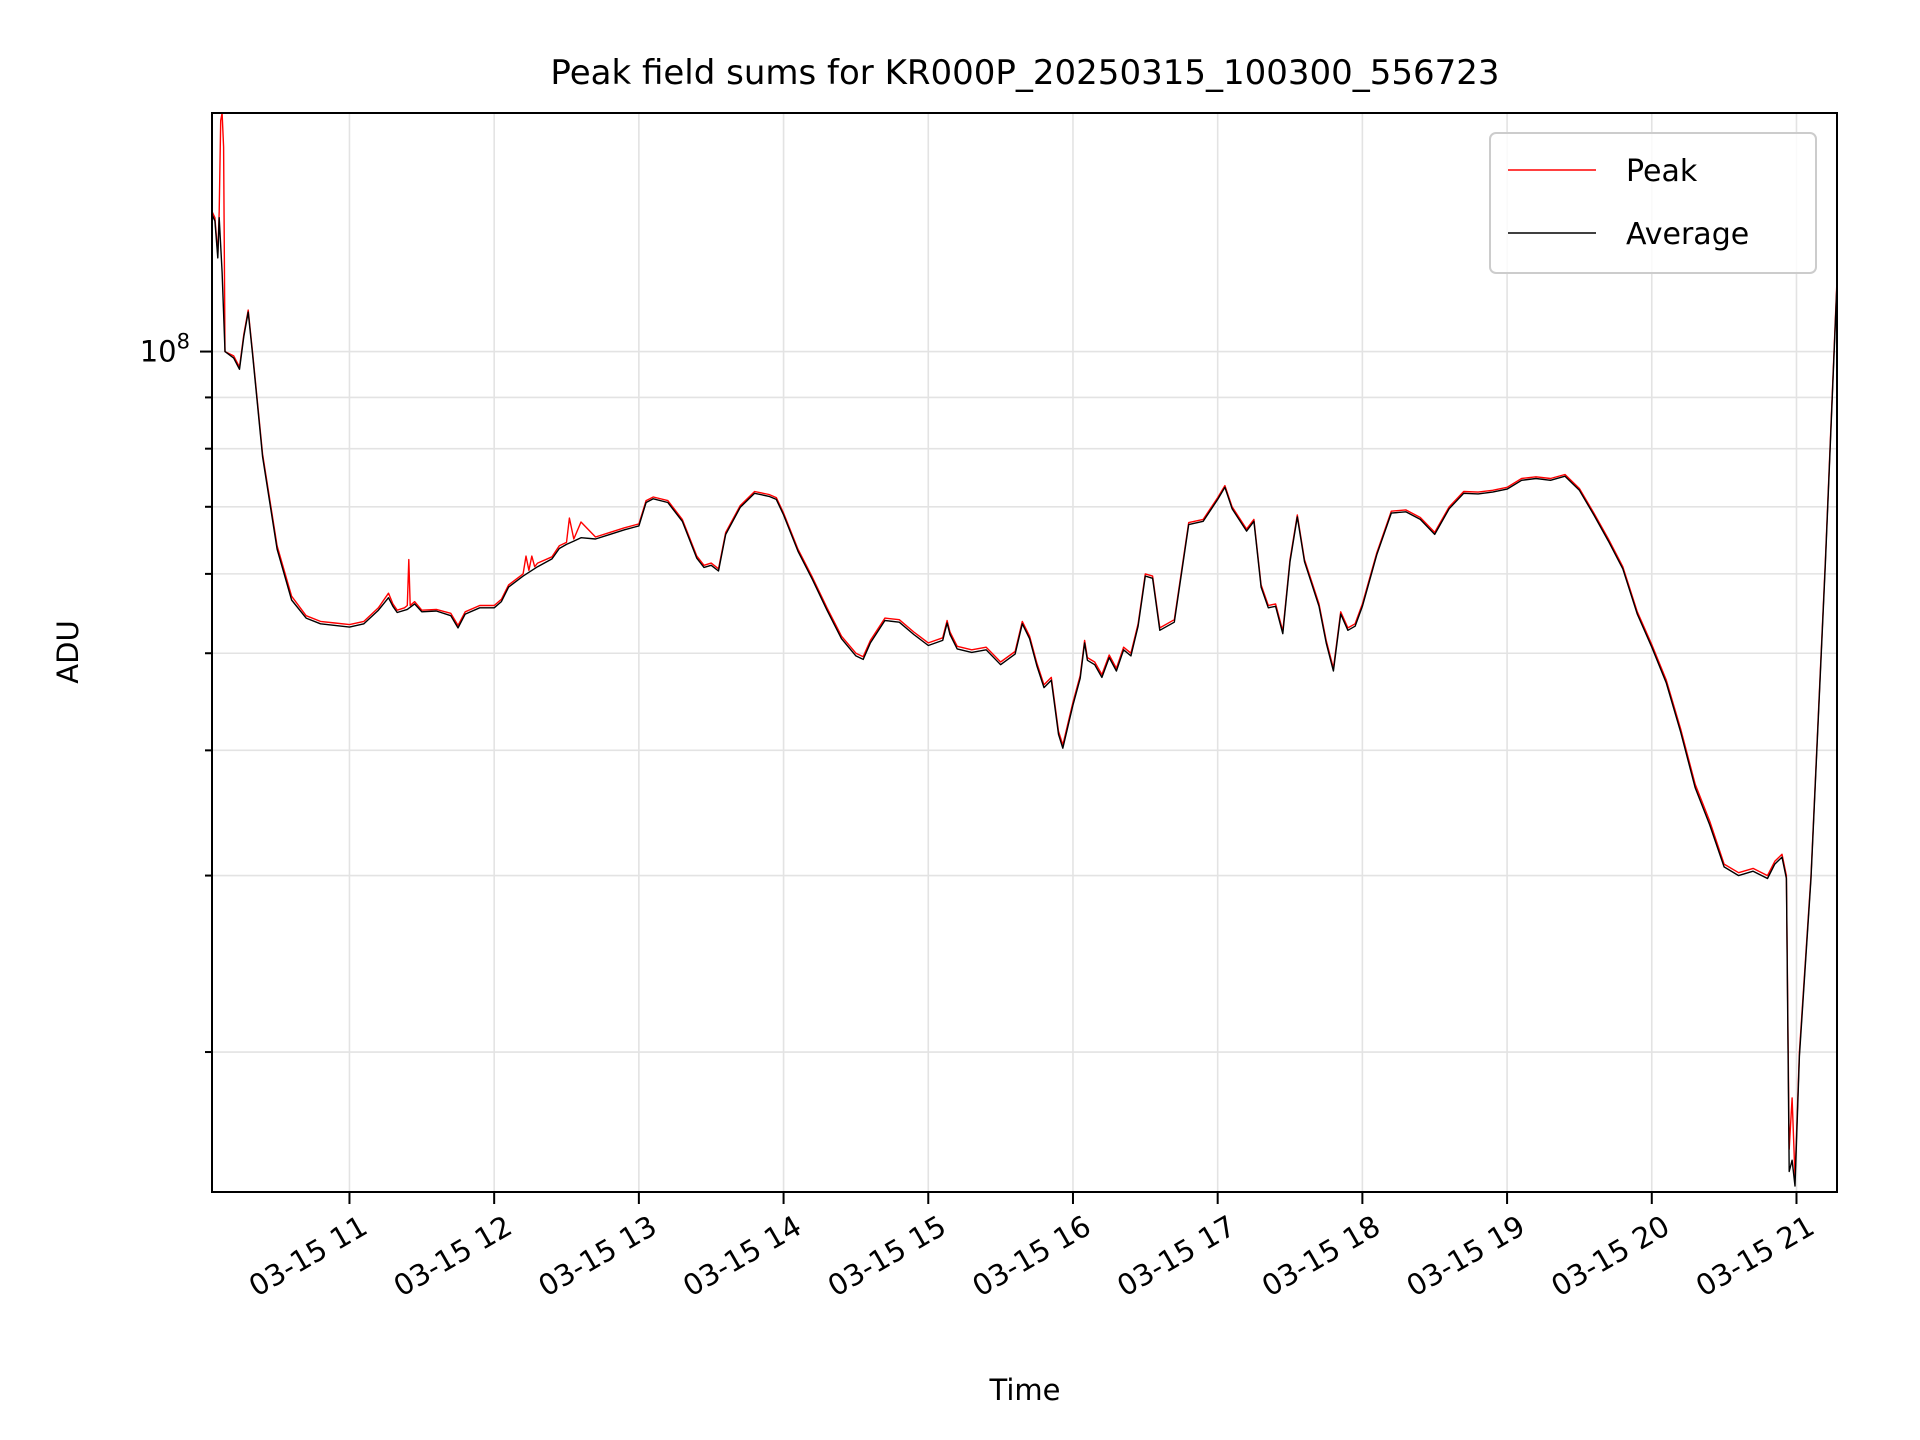 The width and height of the screenshot is (1920, 1440). What do you see at coordinates (1025, 1390) in the screenshot?
I see `x-axis-label: Time` at bounding box center [1025, 1390].